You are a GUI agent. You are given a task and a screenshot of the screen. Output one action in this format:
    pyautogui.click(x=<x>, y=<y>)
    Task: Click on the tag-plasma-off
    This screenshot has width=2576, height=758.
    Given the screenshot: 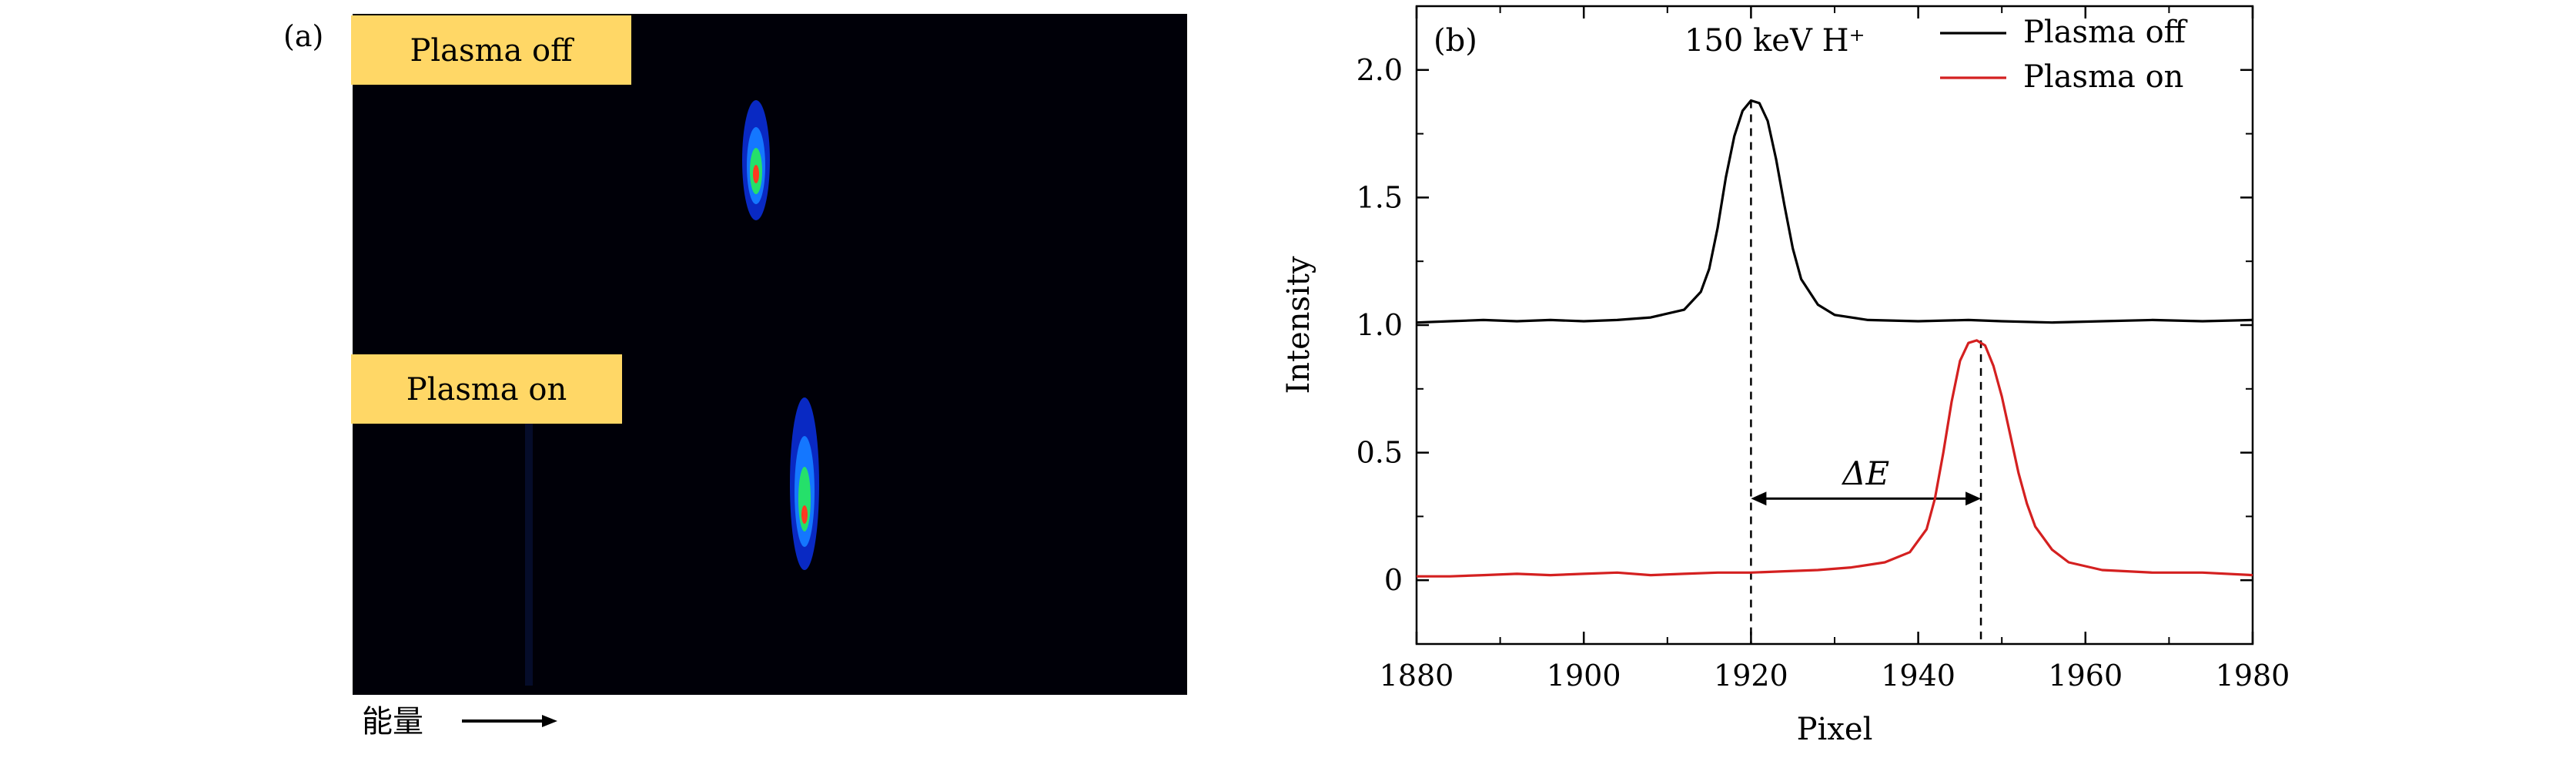 What is the action you would take?
    pyautogui.click(x=491, y=50)
    